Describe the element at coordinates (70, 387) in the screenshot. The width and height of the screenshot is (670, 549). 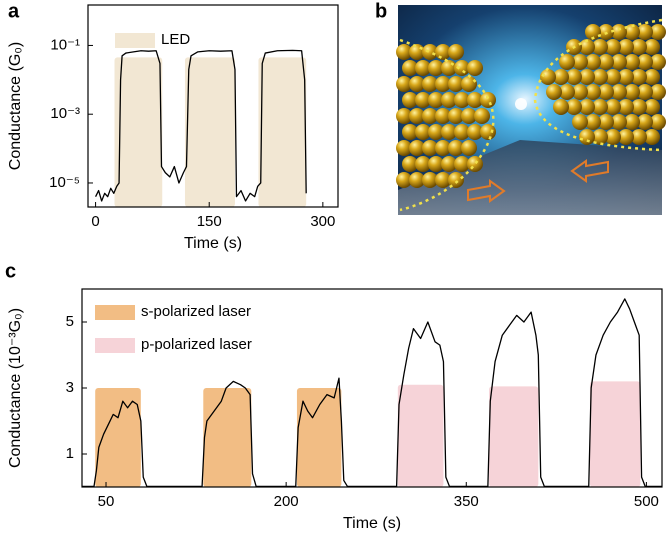
I see `y-tick-label: 3` at that location.